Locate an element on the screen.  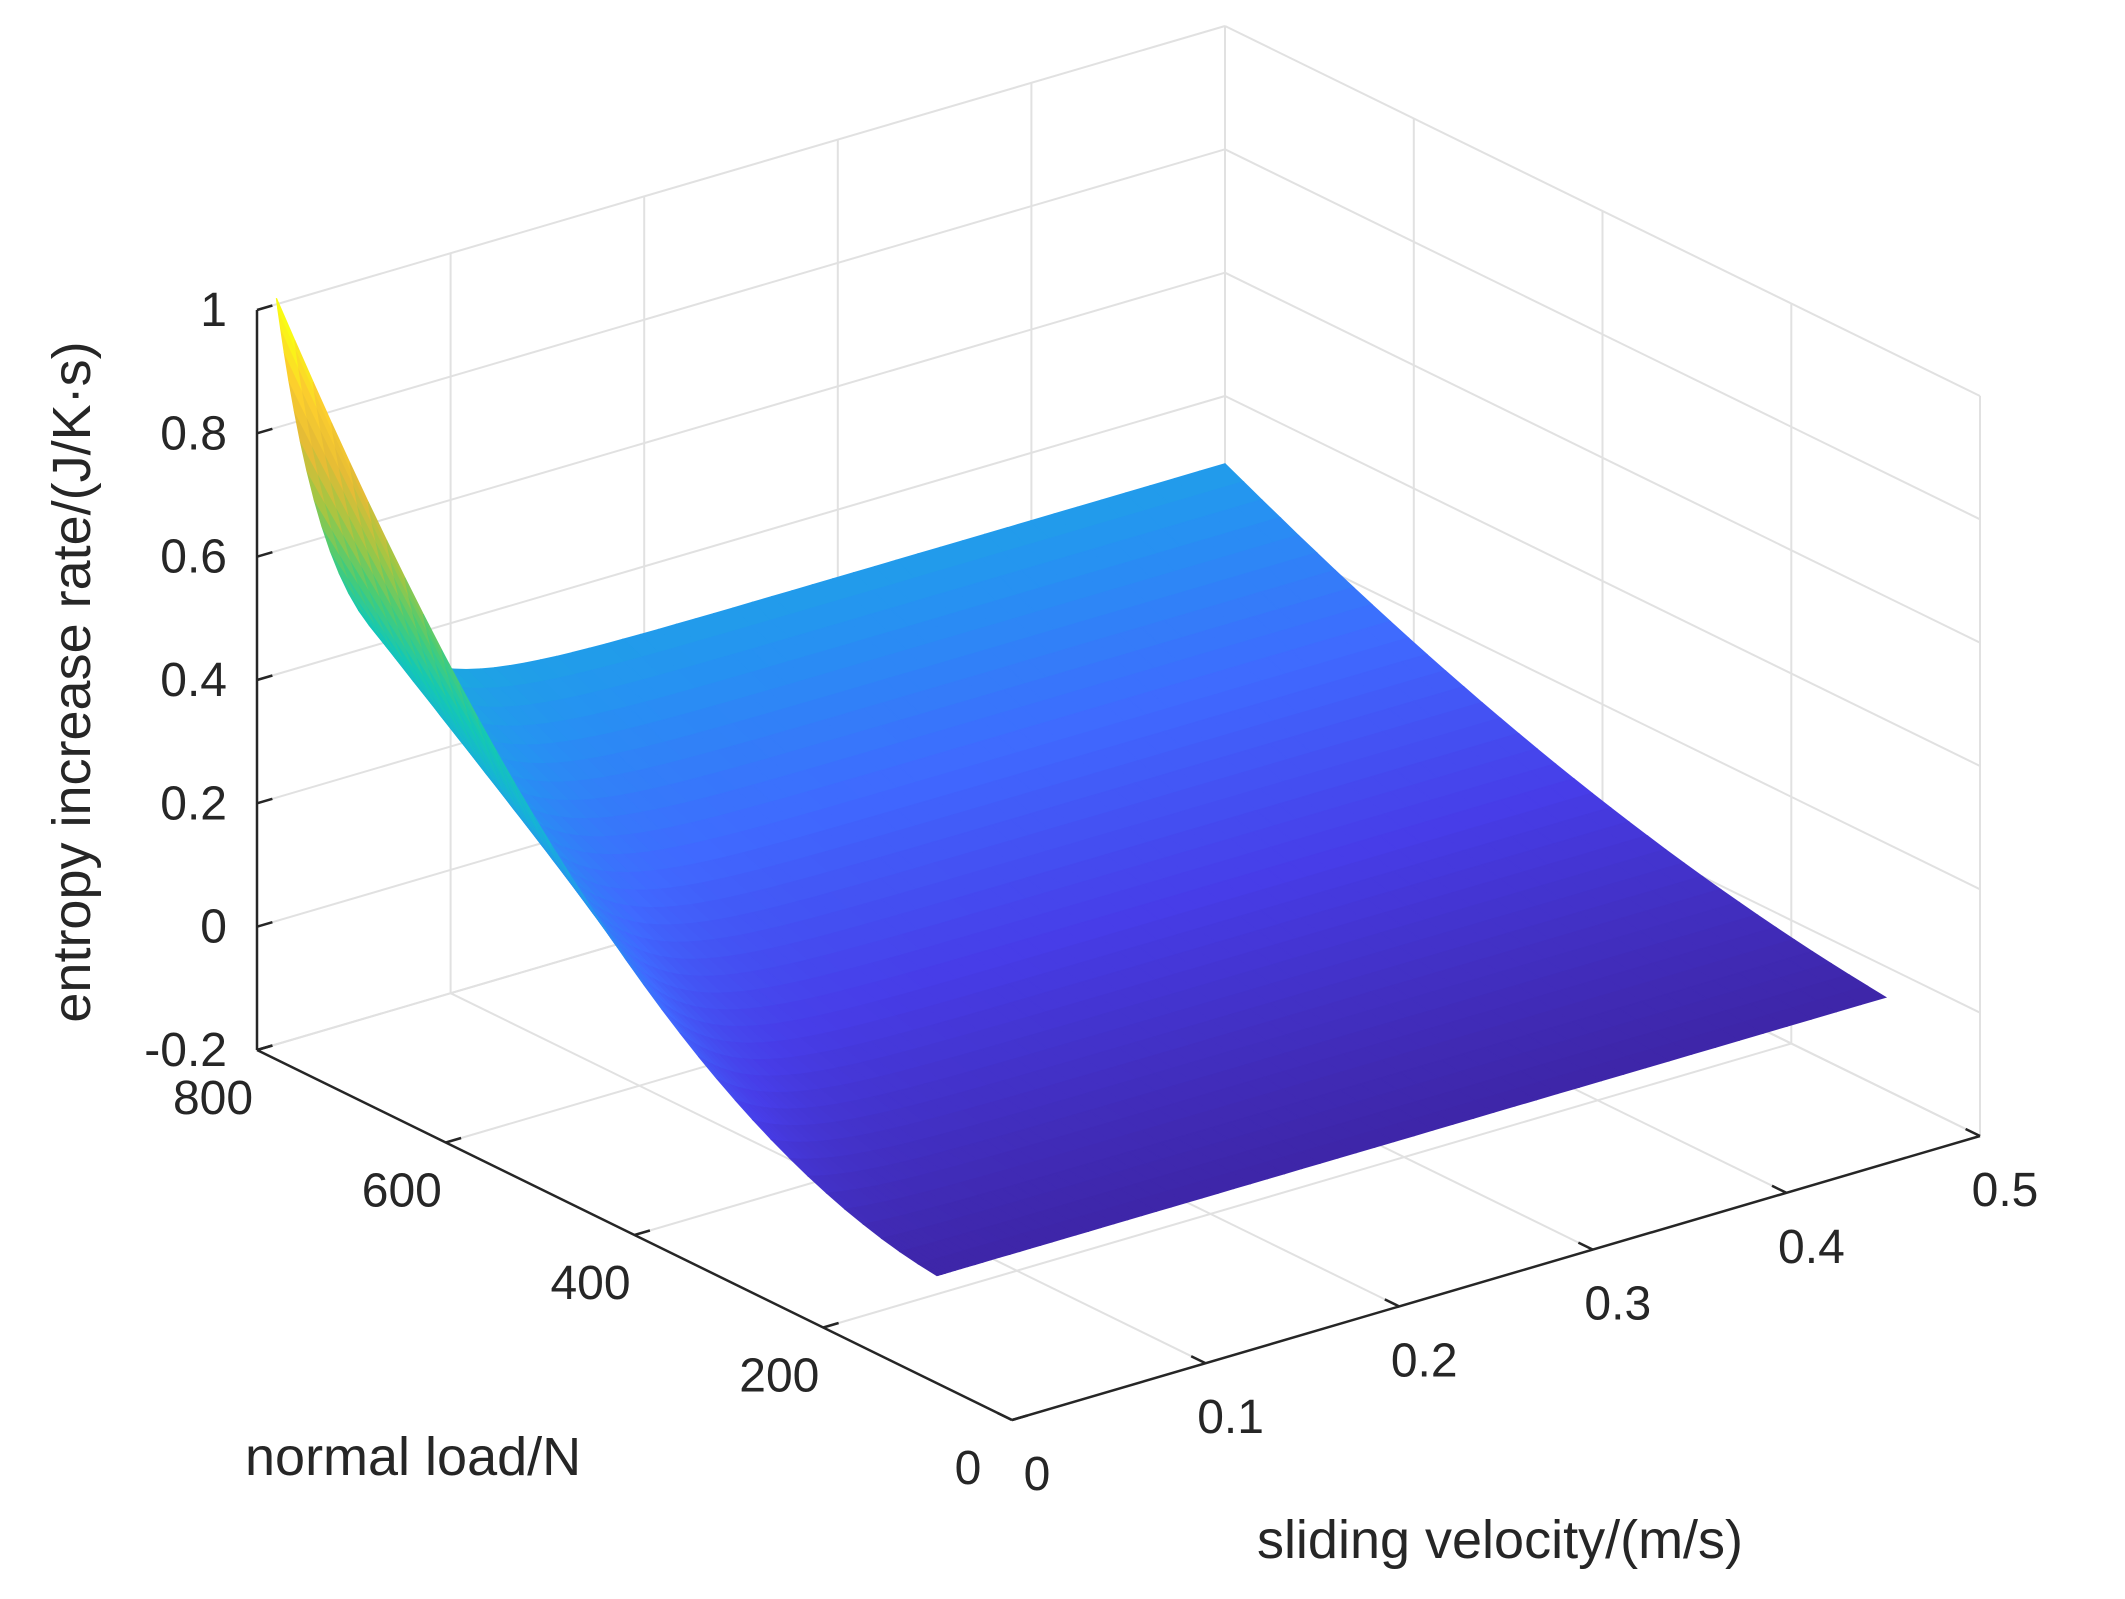
x-axis-line is located at coordinates (1496, 1278).